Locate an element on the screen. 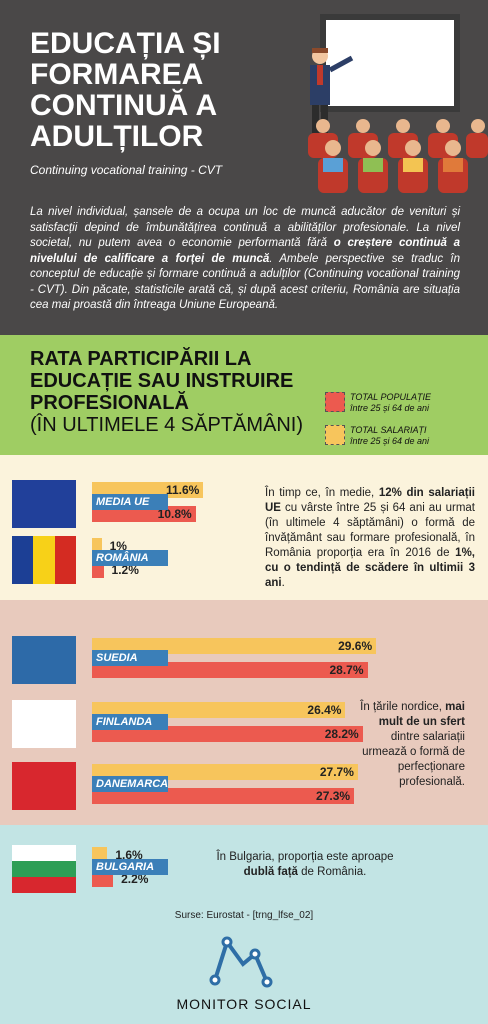  legend-label: TOTAL POPULAȚIE is located at coordinates (391, 397).